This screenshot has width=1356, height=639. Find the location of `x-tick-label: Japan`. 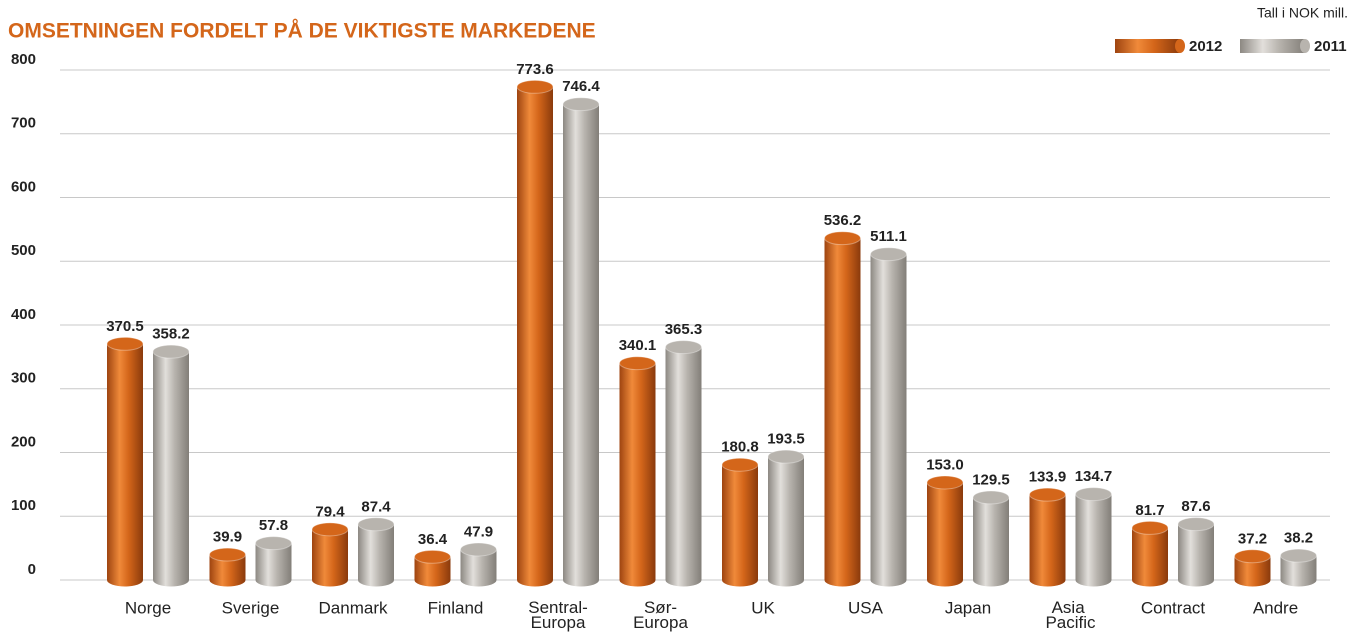

x-tick-label: Japan is located at coordinates (968, 607).